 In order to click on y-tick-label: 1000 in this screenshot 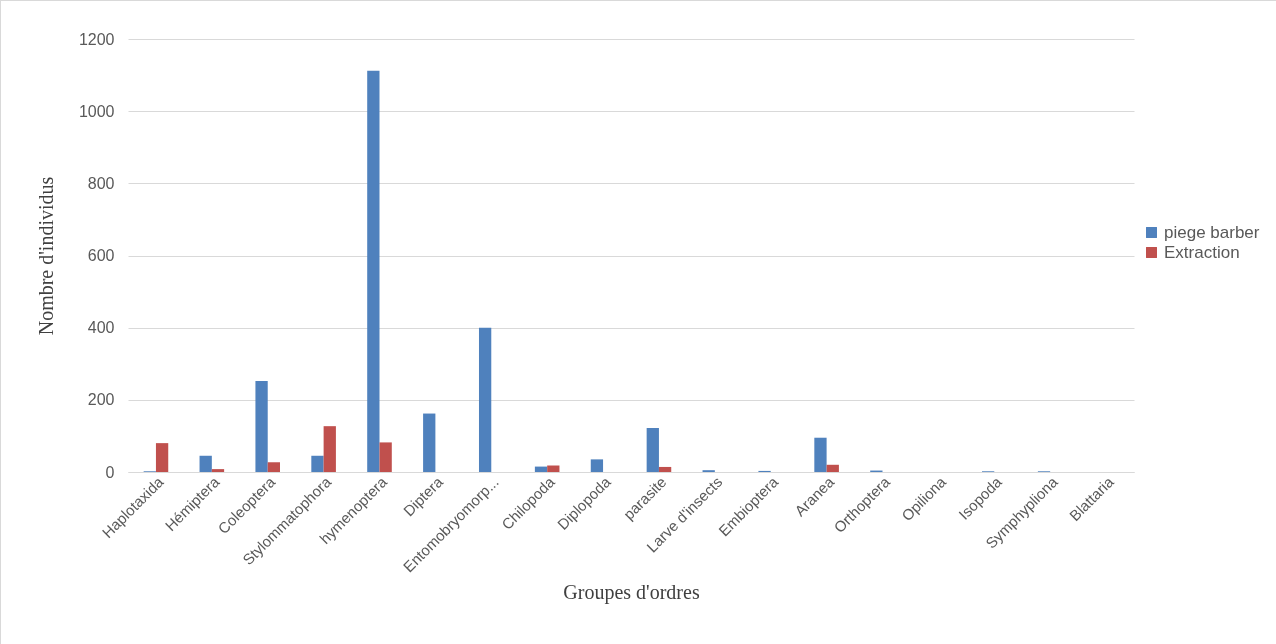, I will do `click(96, 111)`.